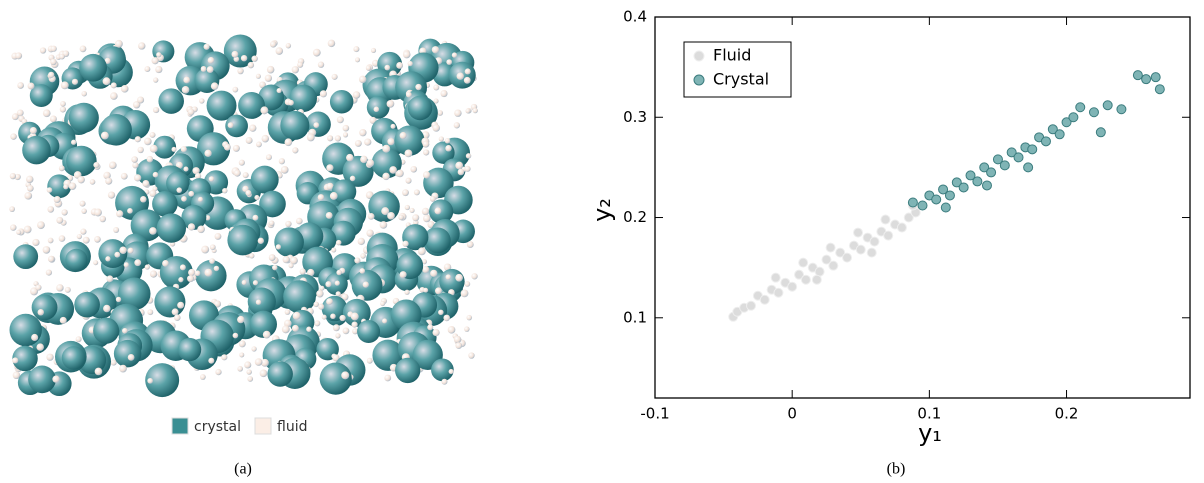  I want to click on caption-b: (b), so click(896, 469).